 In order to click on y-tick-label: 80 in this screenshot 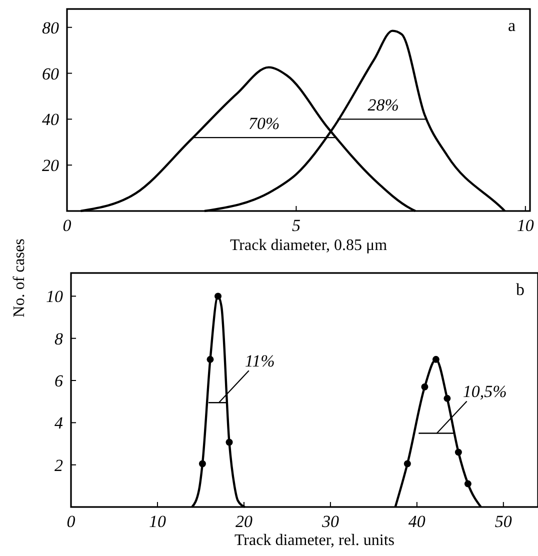, I will do `click(51, 28)`.